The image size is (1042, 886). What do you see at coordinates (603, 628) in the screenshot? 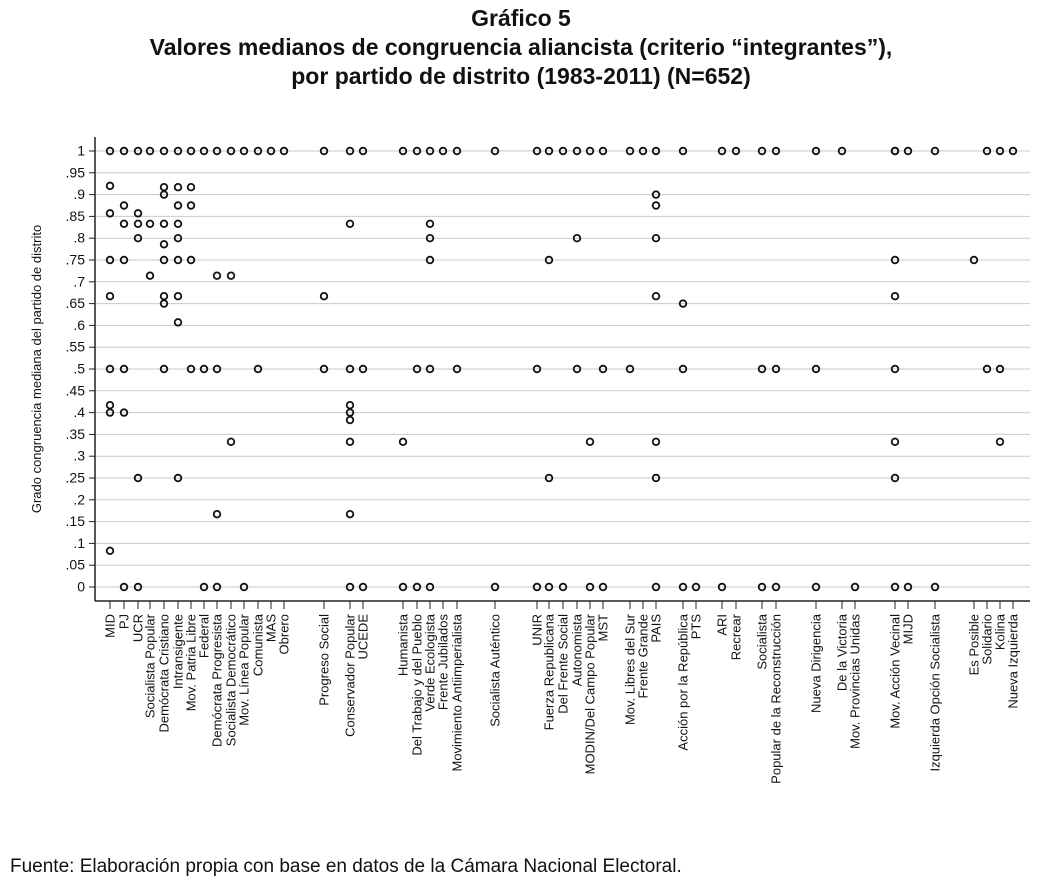
I see `x-tick-label: MST` at bounding box center [603, 628].